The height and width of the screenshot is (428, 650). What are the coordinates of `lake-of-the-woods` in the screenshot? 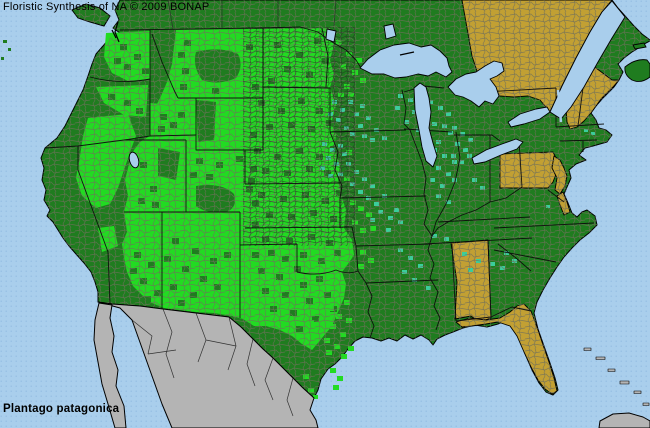 It's located at (331, 35).